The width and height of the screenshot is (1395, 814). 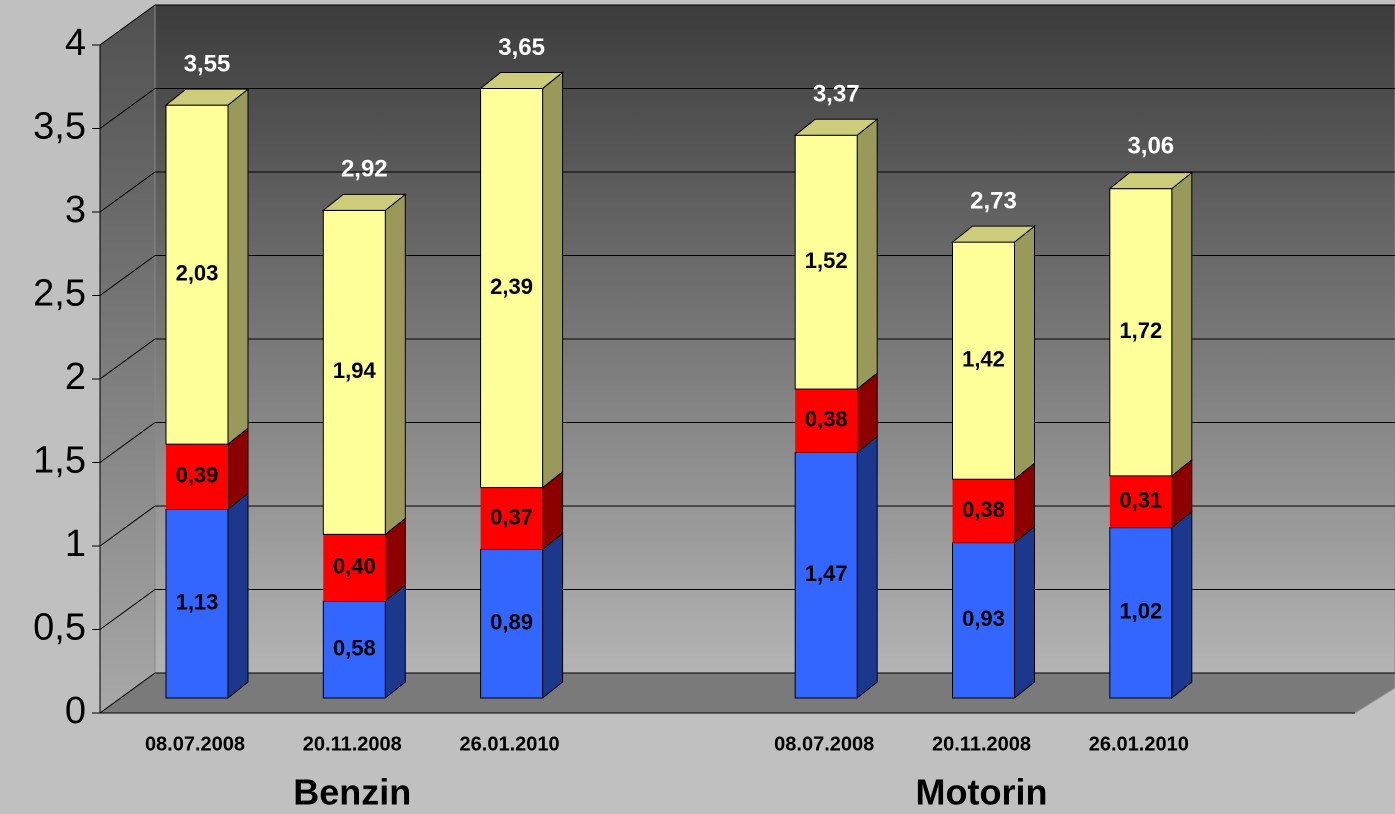 I want to click on total-label: 3,65, so click(x=521, y=47).